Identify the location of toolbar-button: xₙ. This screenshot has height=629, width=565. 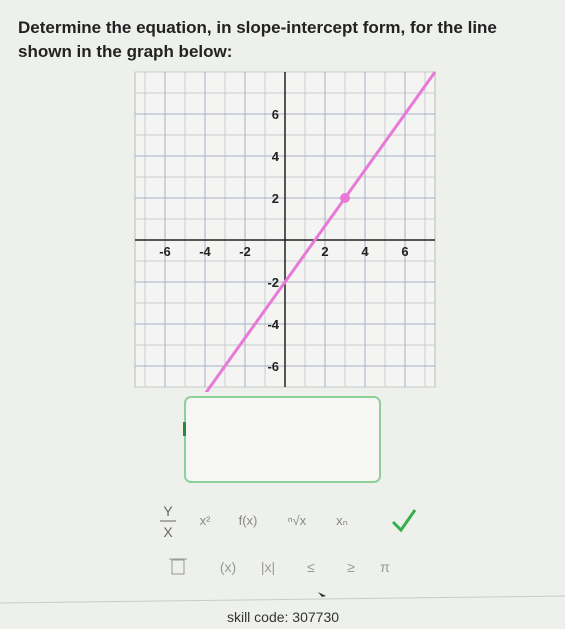
(342, 520).